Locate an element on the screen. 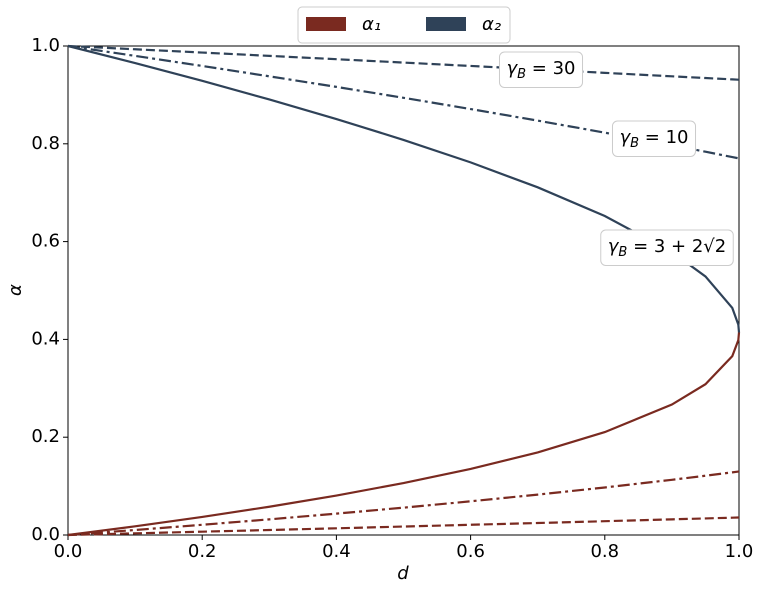 This screenshot has height=591, width=761. legend-label: α₁ is located at coordinates (371, 24).